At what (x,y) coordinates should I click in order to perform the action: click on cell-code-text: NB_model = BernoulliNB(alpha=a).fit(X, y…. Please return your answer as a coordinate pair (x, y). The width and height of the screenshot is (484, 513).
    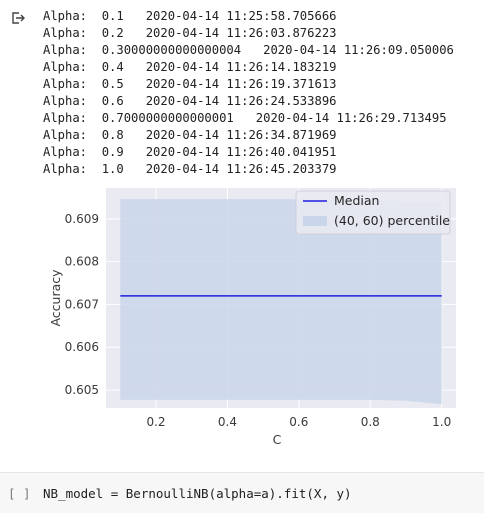
    Looking at the image, I should click on (197, 493).